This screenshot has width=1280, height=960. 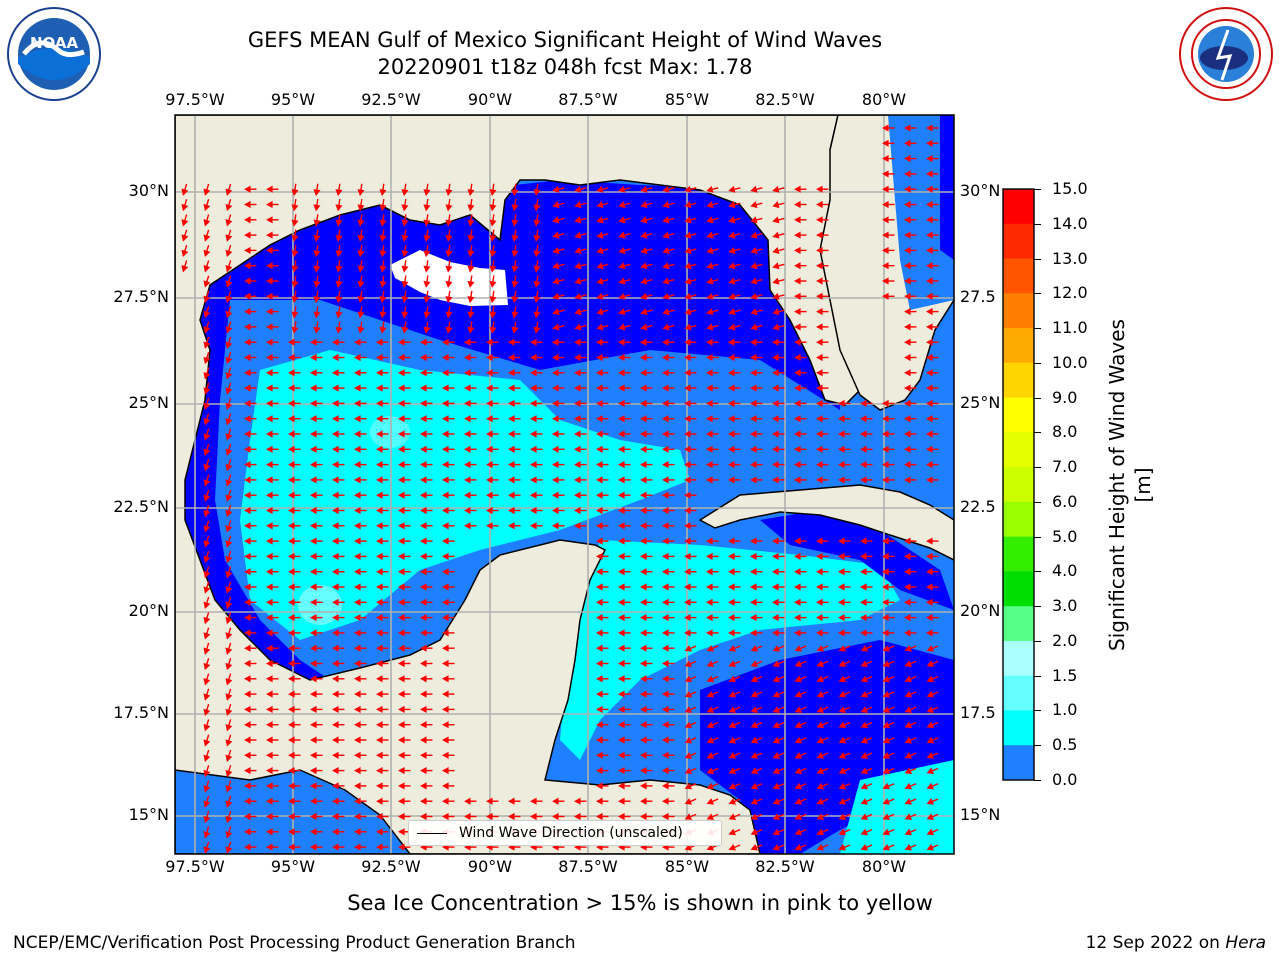 I want to click on colorbar-tick-label: 5.0, so click(x=1065, y=536).